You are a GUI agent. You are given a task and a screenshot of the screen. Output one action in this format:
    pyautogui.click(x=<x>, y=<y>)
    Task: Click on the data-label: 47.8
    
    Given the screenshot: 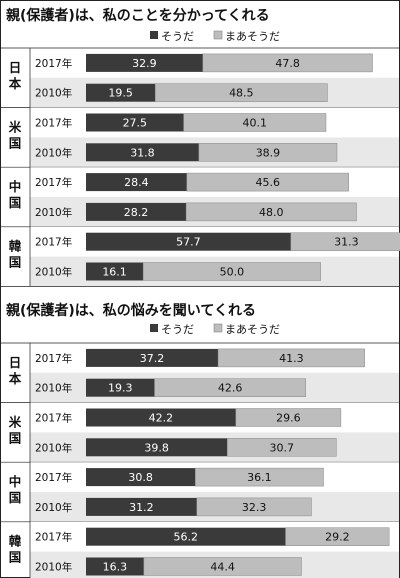 What is the action you would take?
    pyautogui.click(x=287, y=63)
    